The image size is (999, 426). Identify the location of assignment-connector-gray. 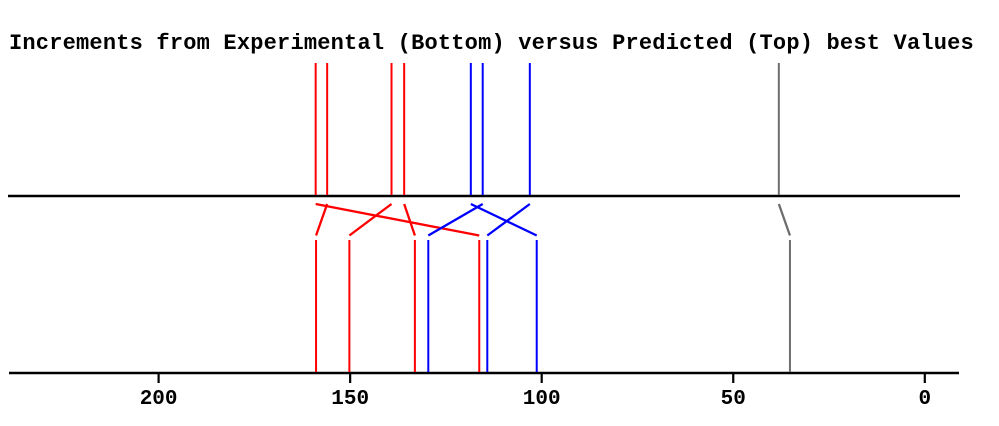
(784, 219).